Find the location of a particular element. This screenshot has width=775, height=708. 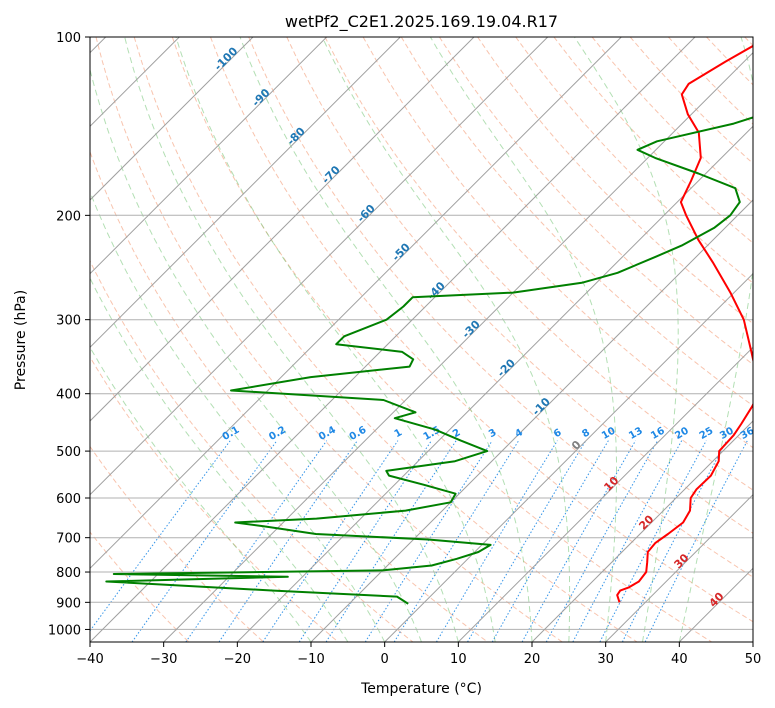

y-tick-label: 100 is located at coordinates (68, 38).